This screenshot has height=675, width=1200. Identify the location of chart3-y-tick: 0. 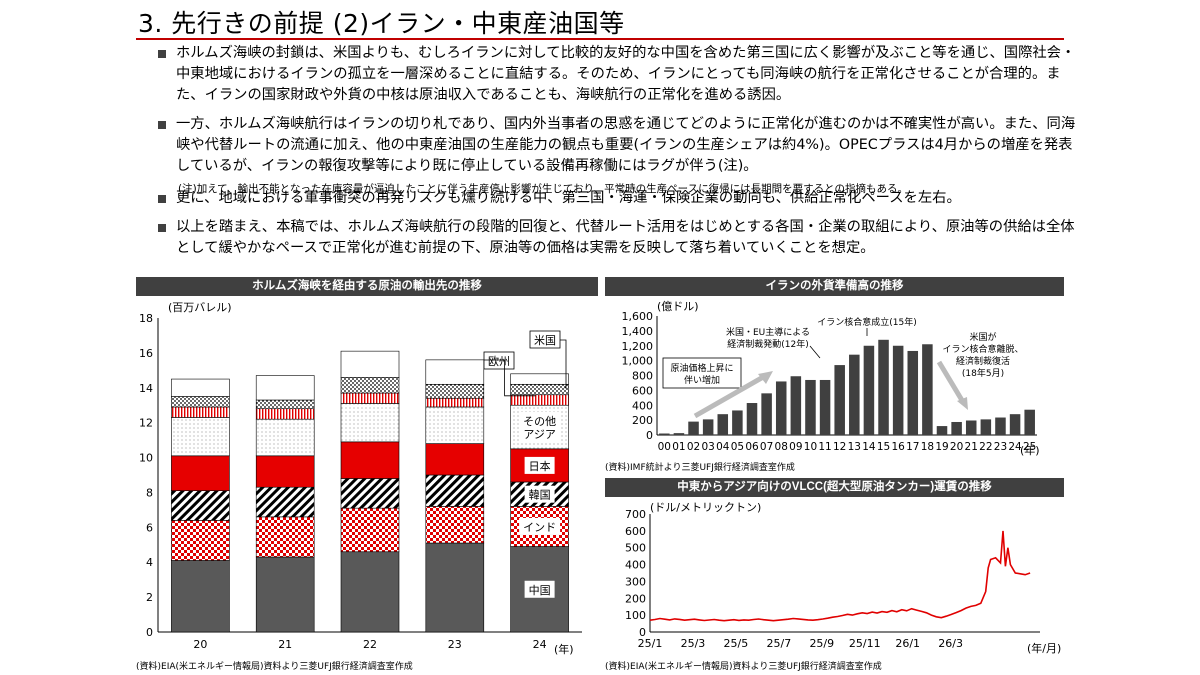
(642, 632).